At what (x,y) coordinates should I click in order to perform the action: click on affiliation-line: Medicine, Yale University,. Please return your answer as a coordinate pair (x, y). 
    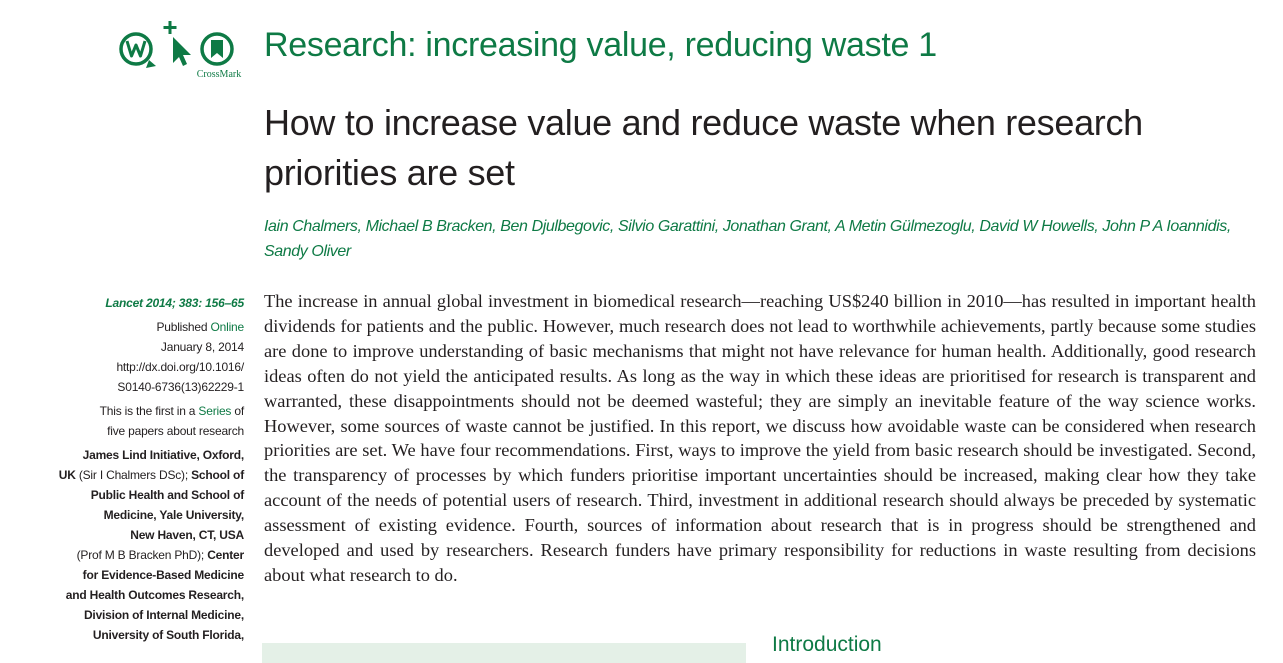
    Looking at the image, I should click on (142, 515).